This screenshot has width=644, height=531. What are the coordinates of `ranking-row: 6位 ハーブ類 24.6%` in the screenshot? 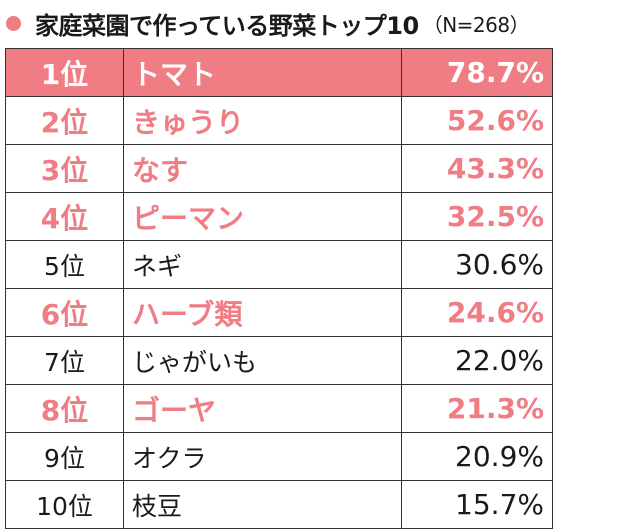 It's located at (279, 312).